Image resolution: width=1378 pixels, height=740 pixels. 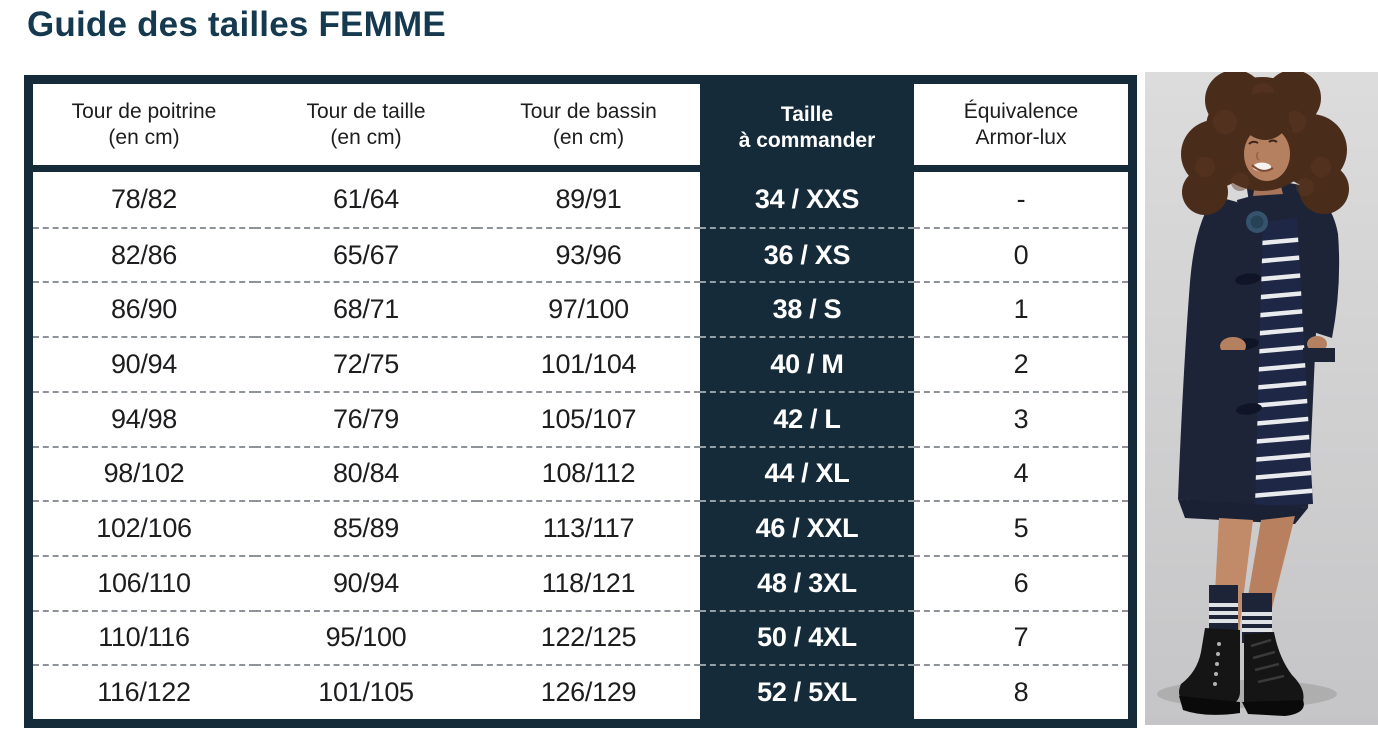 I want to click on cell-taille: 65/67, so click(x=366, y=254).